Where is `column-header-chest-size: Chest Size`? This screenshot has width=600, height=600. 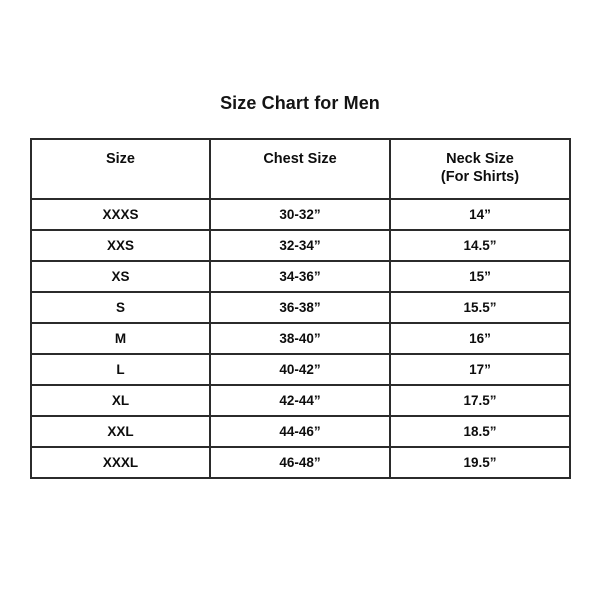 column-header-chest-size: Chest Size is located at coordinates (300, 169).